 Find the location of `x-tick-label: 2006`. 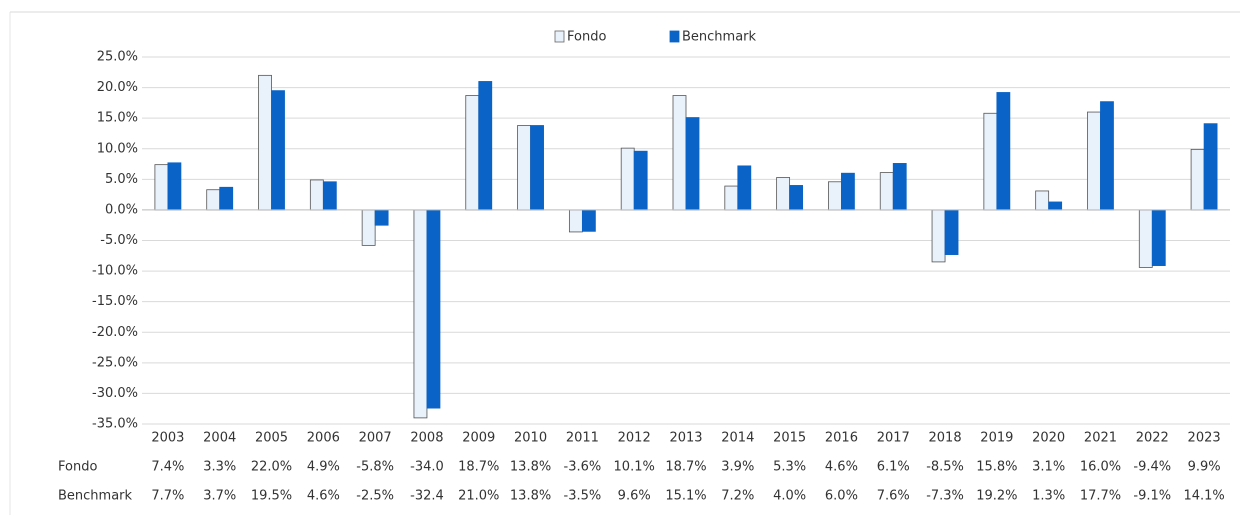

x-tick-label: 2006 is located at coordinates (323, 438).